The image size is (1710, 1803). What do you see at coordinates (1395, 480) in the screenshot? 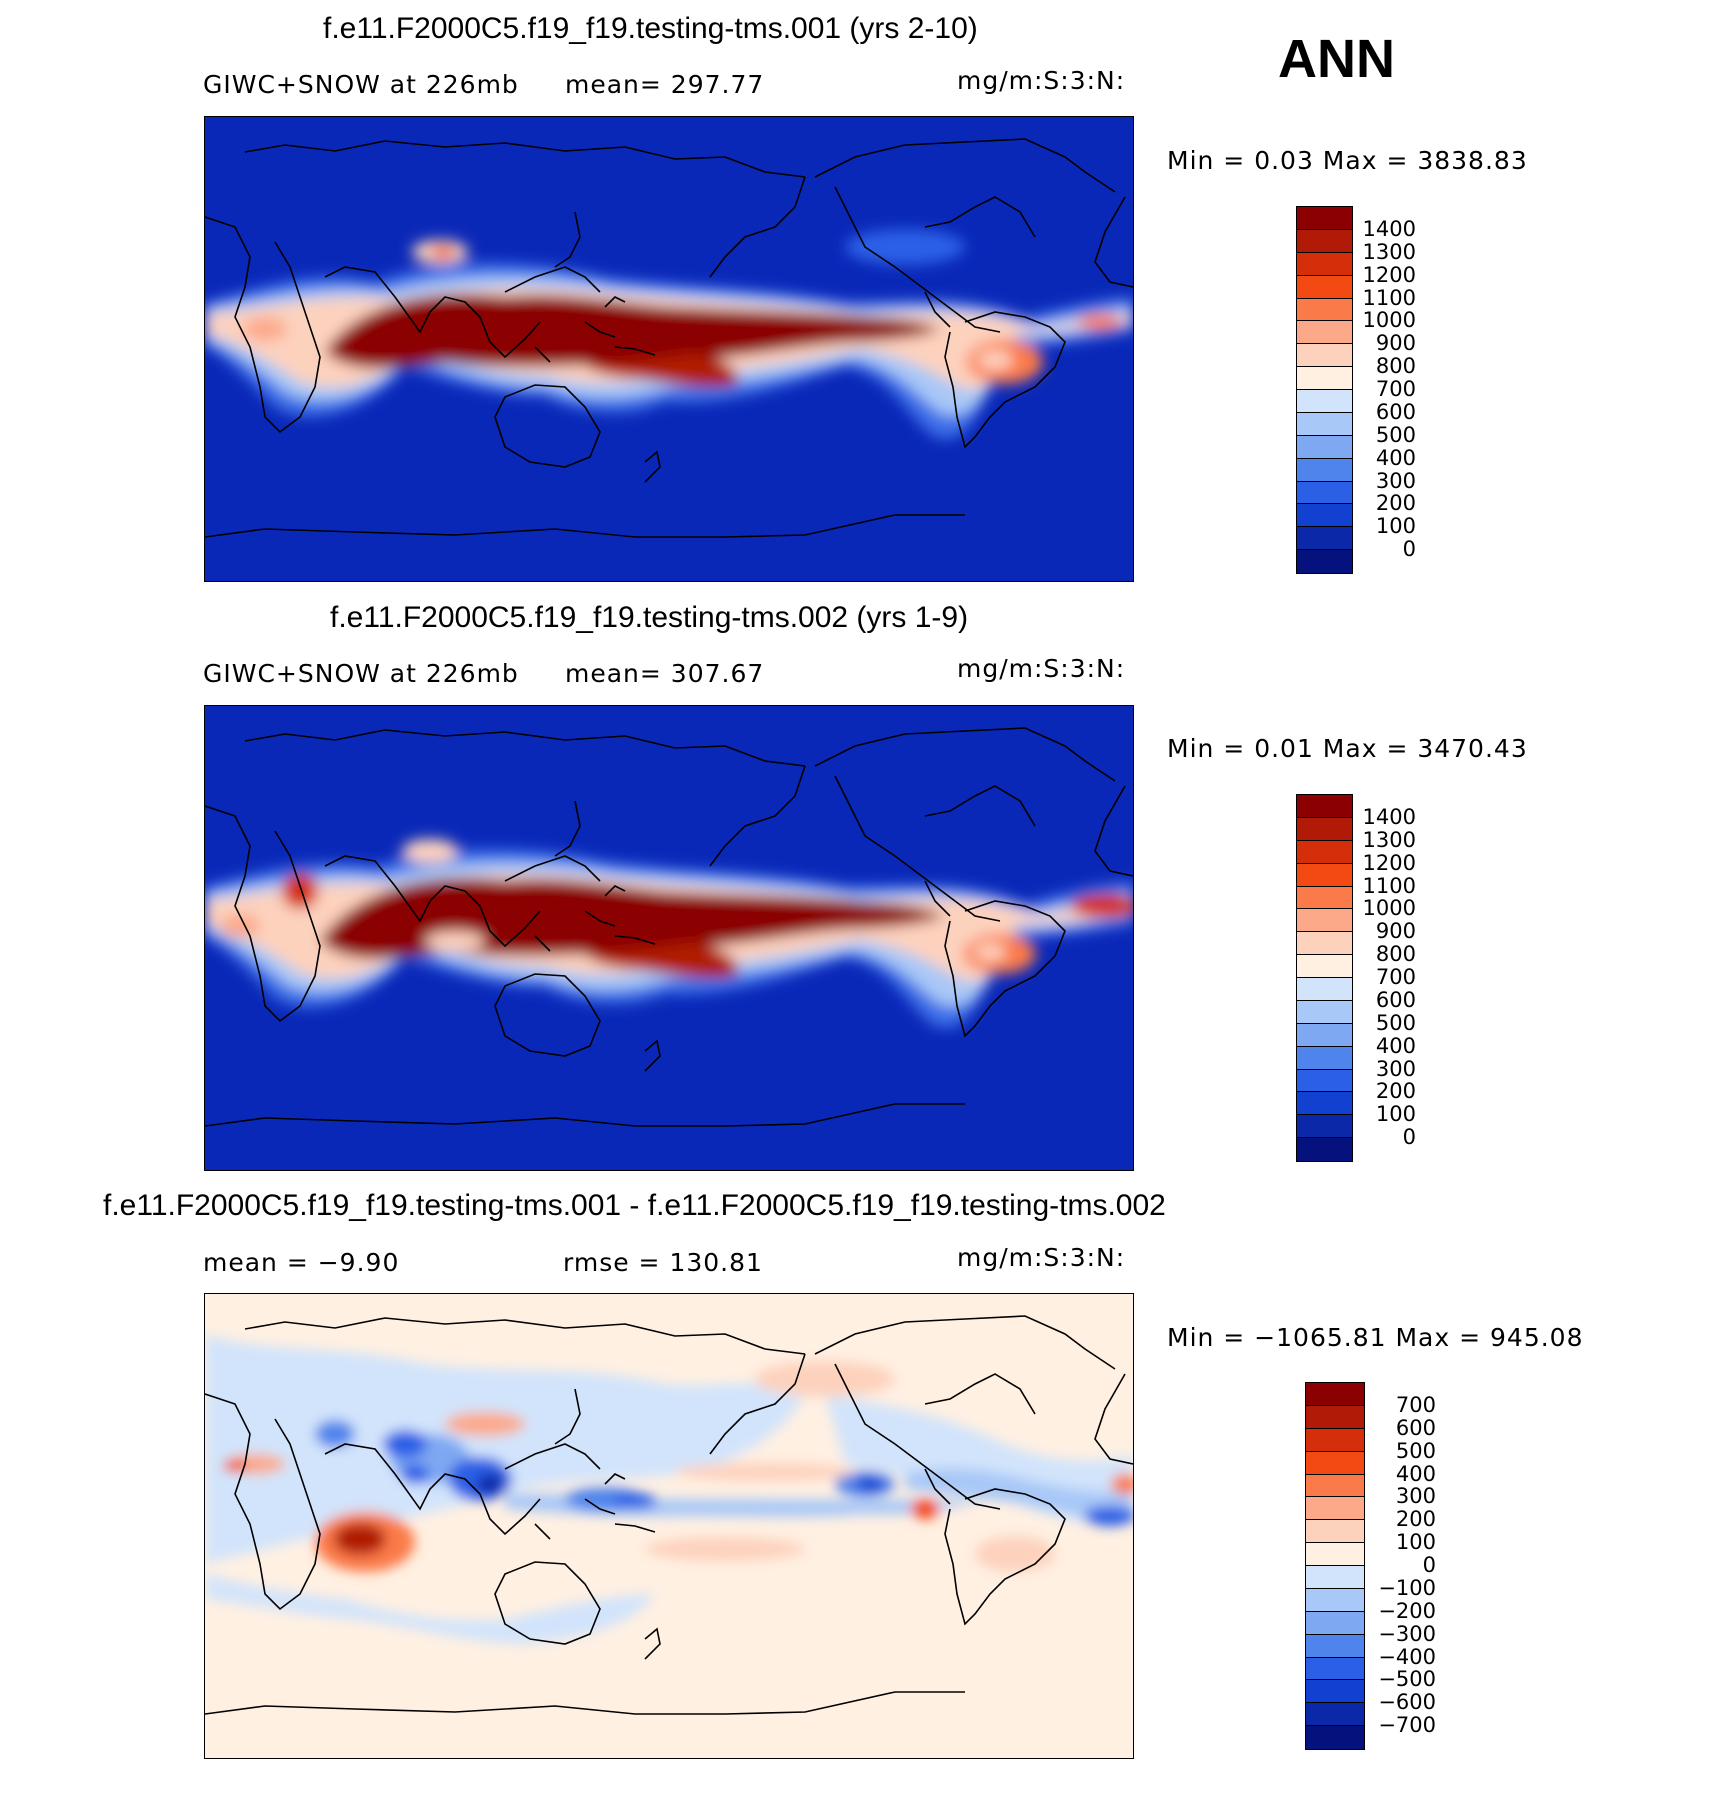
I see `colorbar-tick-label: 300` at bounding box center [1395, 480].